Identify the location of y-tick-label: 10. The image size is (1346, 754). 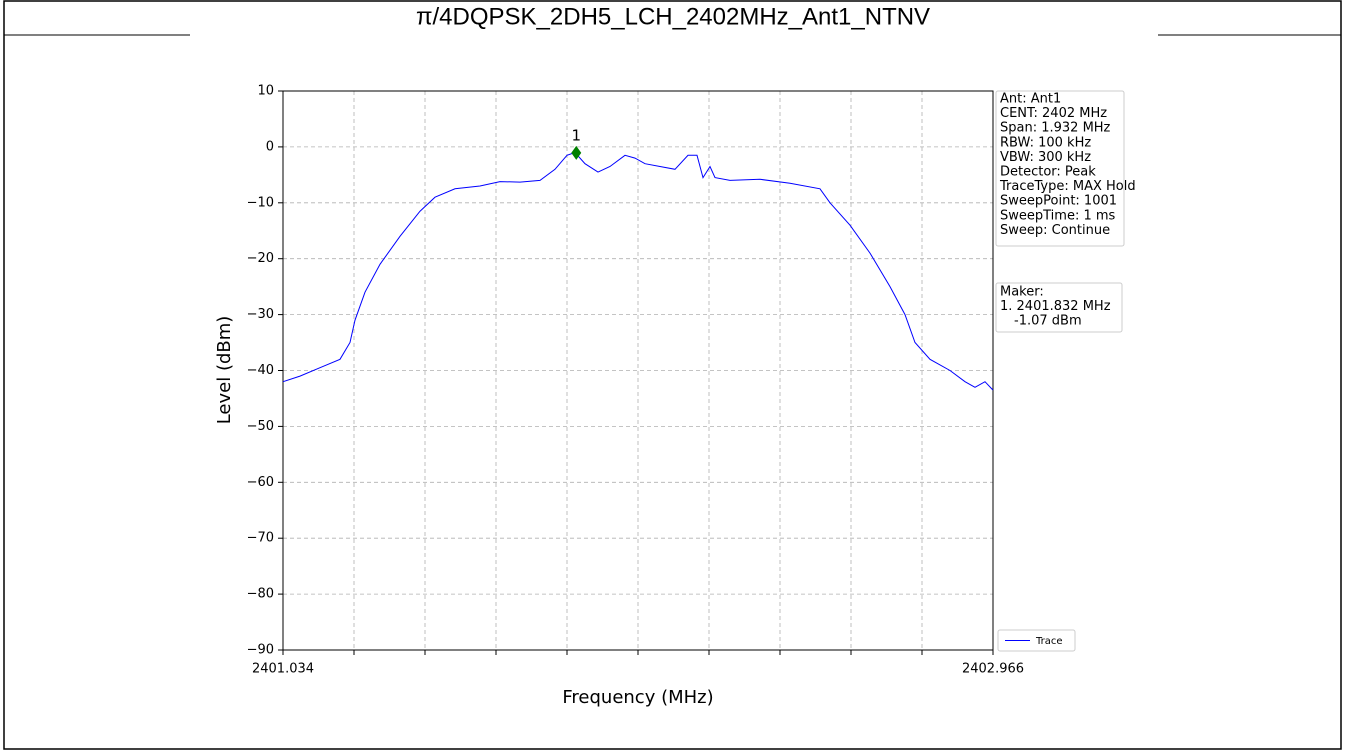
(265, 91).